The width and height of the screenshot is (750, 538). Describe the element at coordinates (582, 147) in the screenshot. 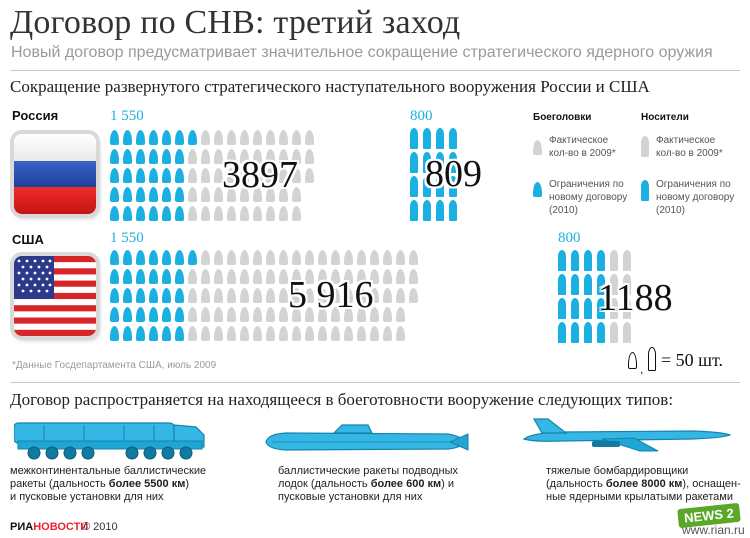

I see `legend-warhead-actual-text: Фактическое кол-во в 2009*` at that location.